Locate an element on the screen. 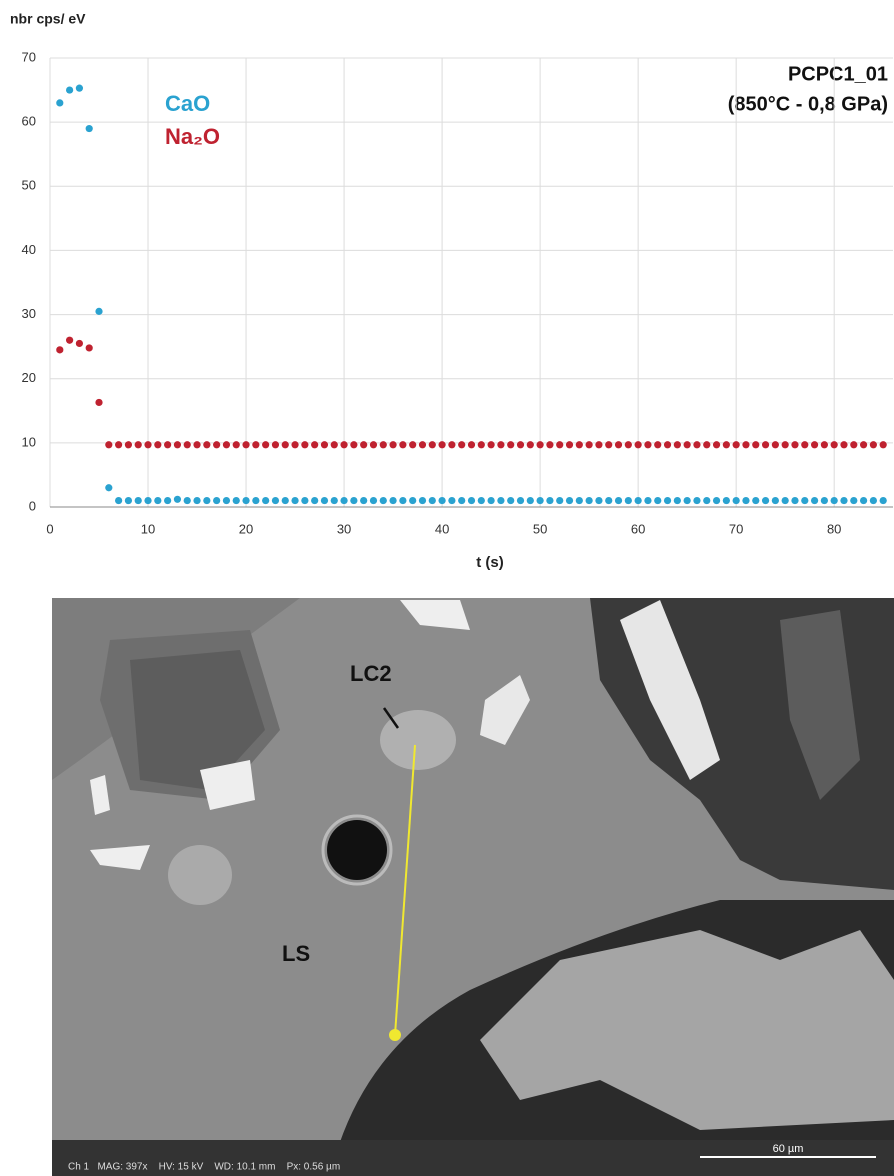 The height and width of the screenshot is (1176, 894). image-label: LS is located at coordinates (296, 953).